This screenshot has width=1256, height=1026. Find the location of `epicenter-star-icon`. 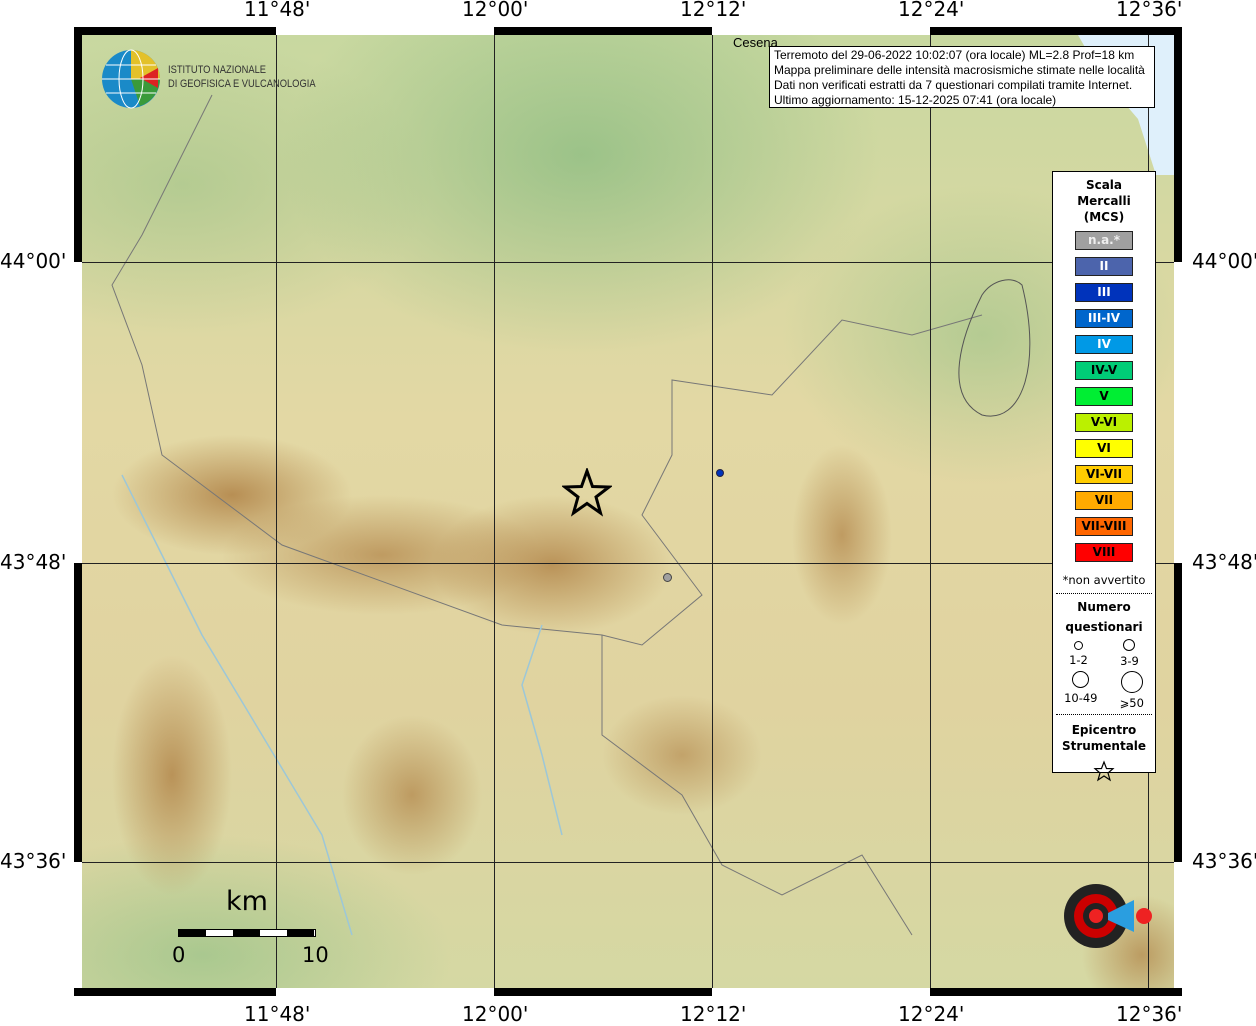

epicenter-star-icon is located at coordinates (587, 493).